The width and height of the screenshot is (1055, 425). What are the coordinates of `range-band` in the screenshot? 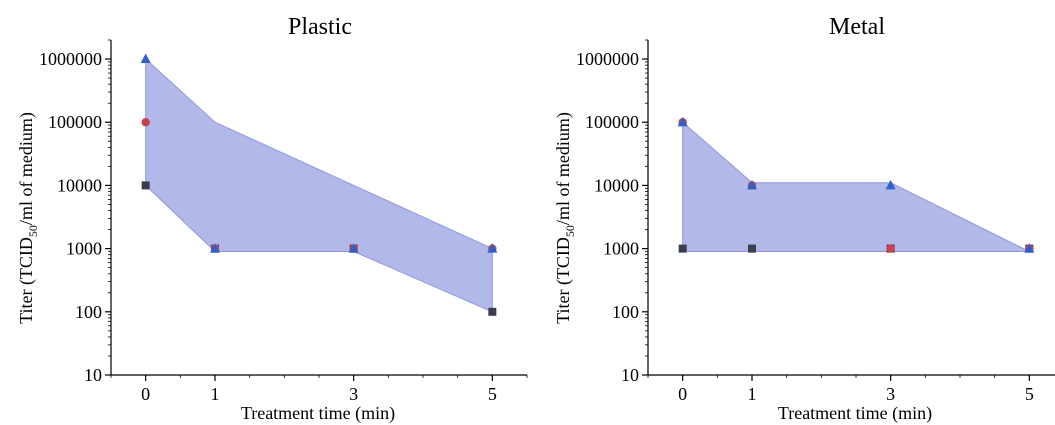 It's located at (856, 186).